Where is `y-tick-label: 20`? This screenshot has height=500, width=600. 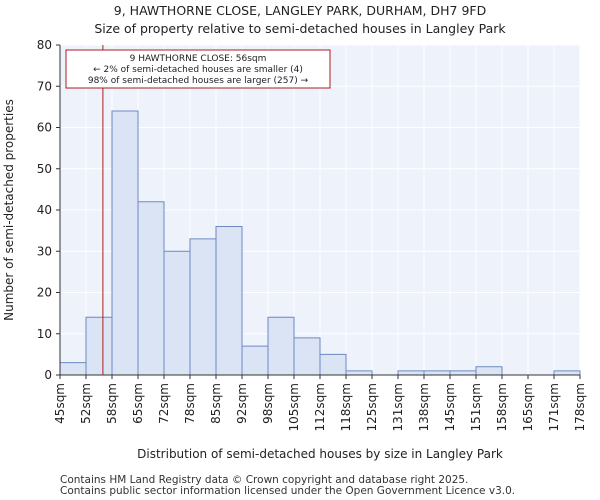 y-tick-label: 20 is located at coordinates (44, 293).